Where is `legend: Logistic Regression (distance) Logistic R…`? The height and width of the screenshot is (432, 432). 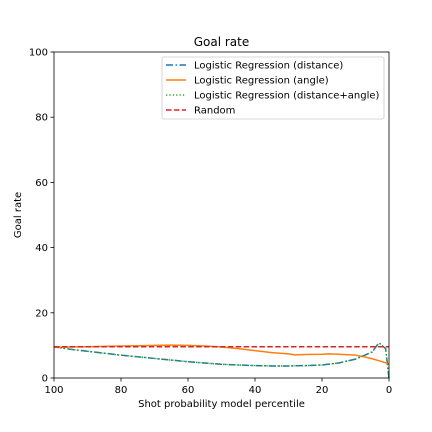 legend: Logistic Regression (distance) Logistic R… is located at coordinates (273, 88).